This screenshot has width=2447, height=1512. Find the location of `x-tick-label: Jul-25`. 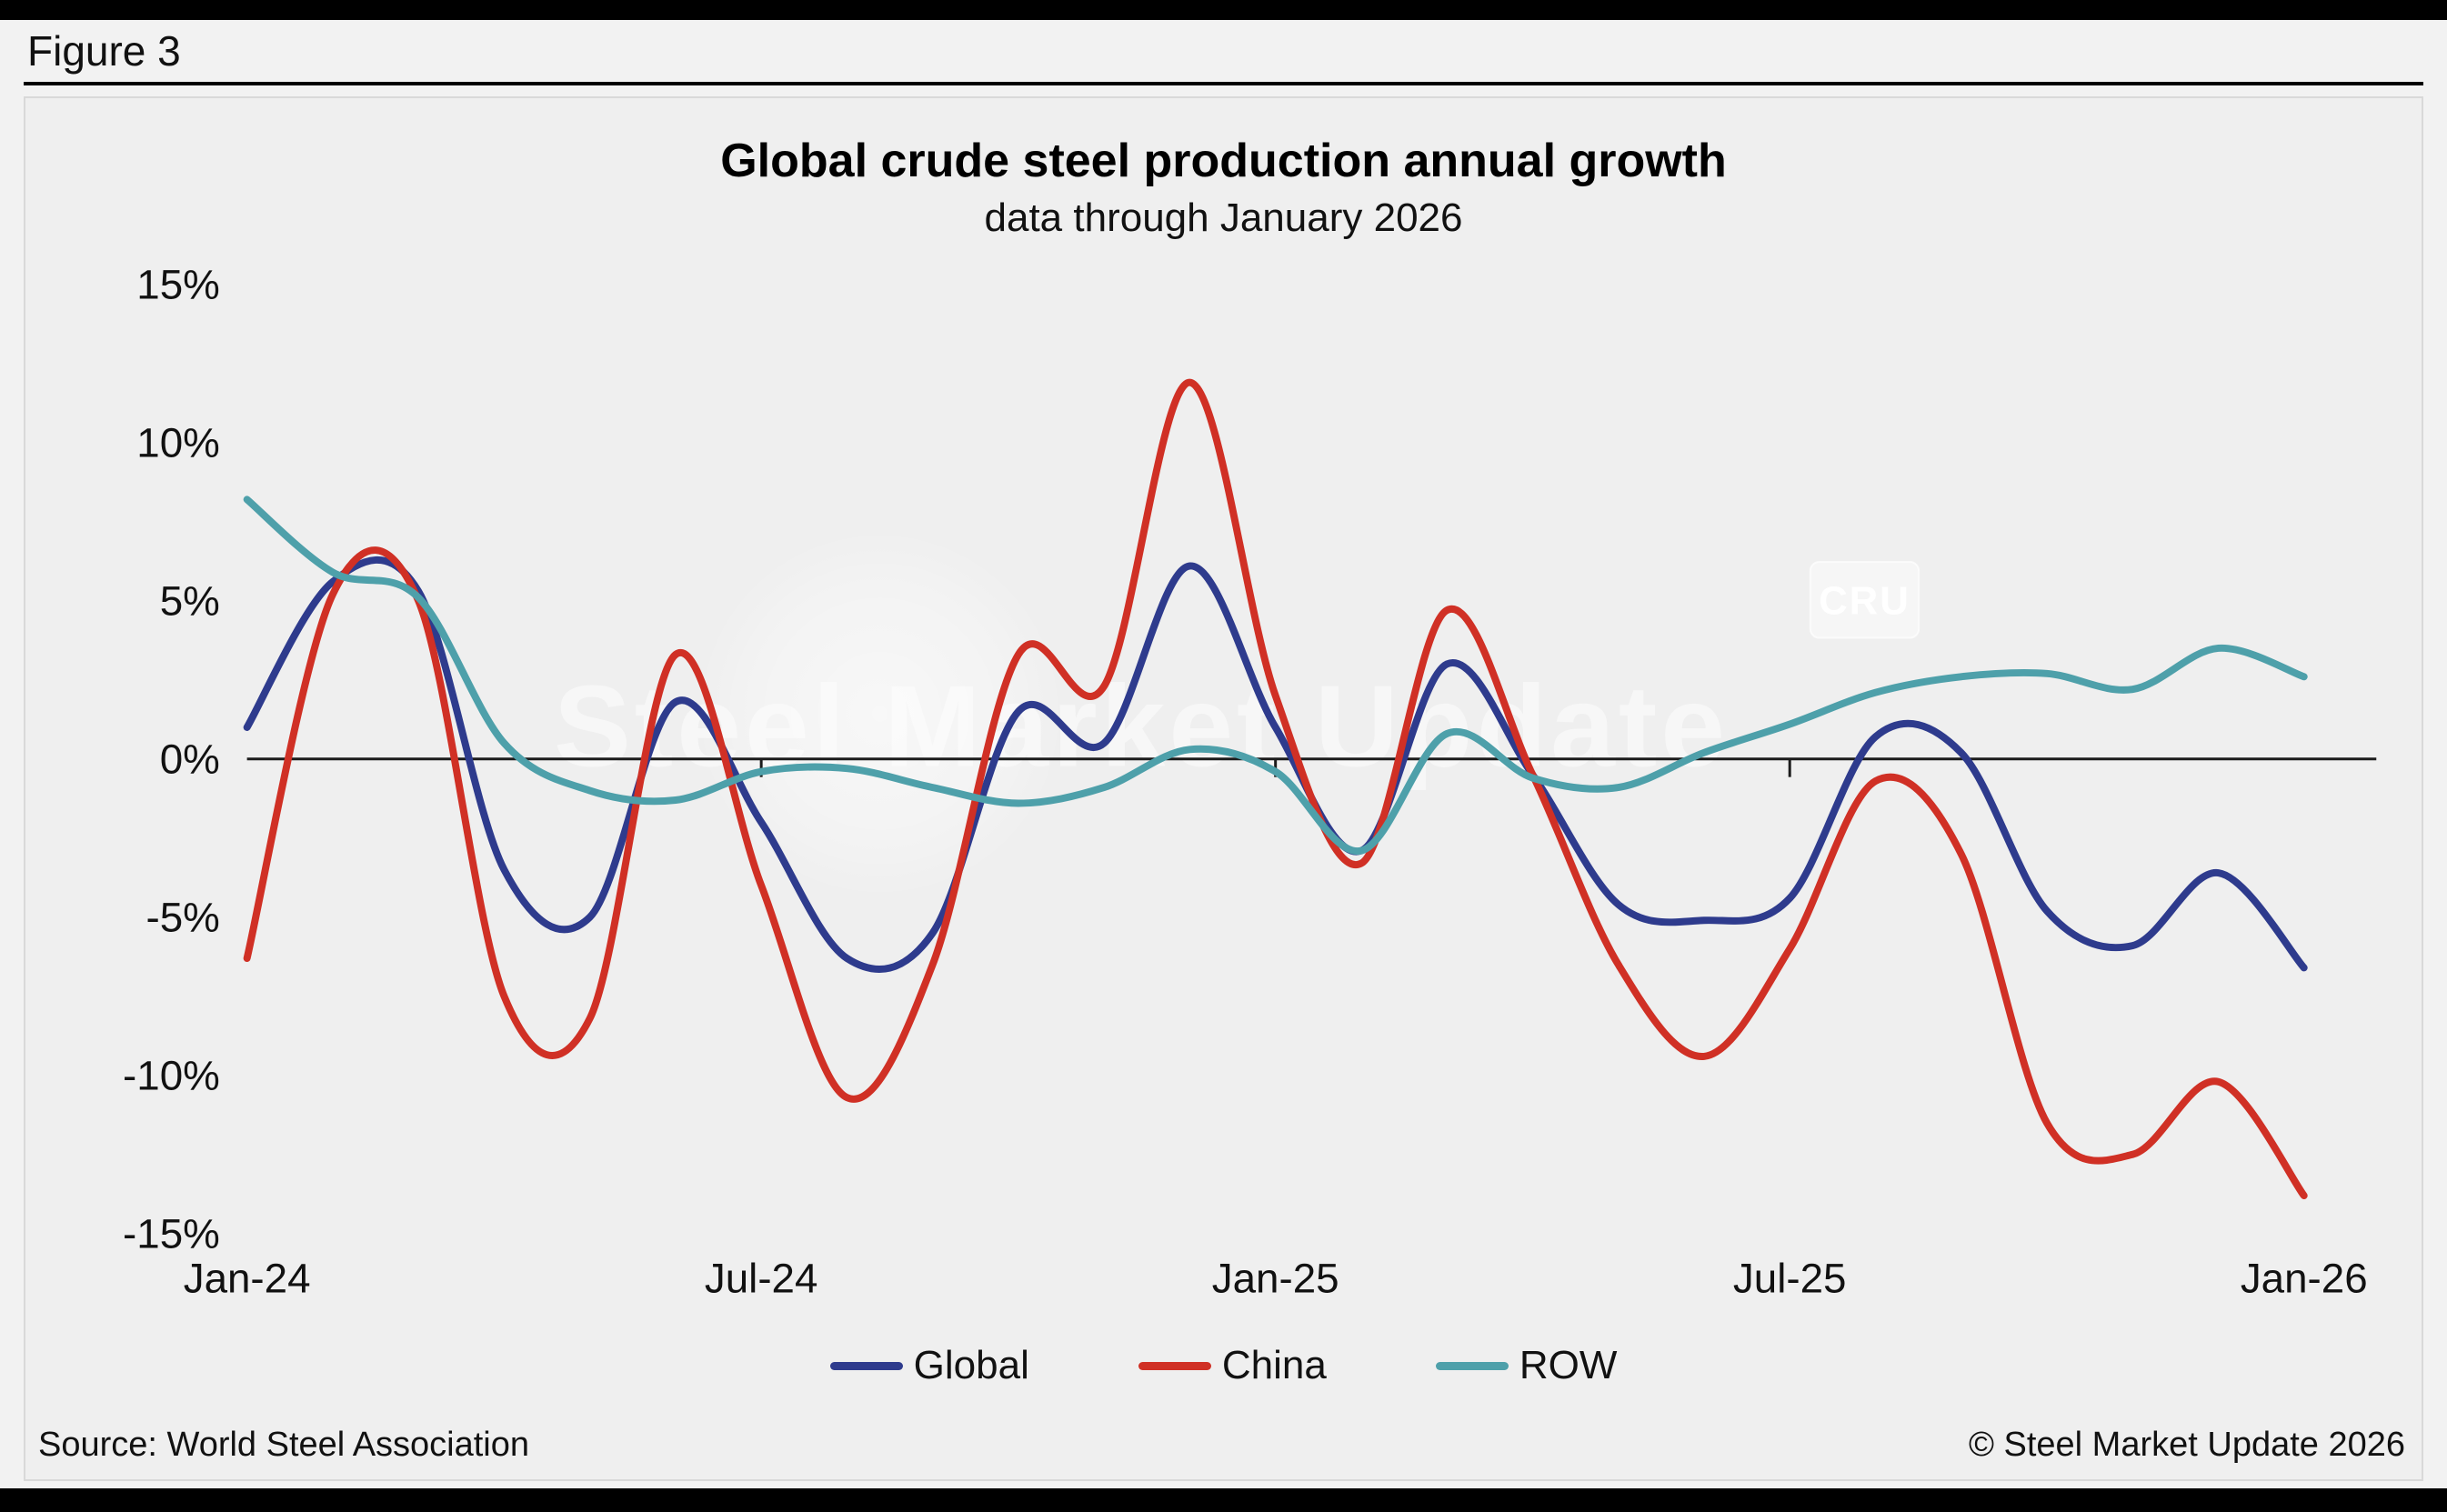

x-tick-label: Jul-25 is located at coordinates (1790, 1279).